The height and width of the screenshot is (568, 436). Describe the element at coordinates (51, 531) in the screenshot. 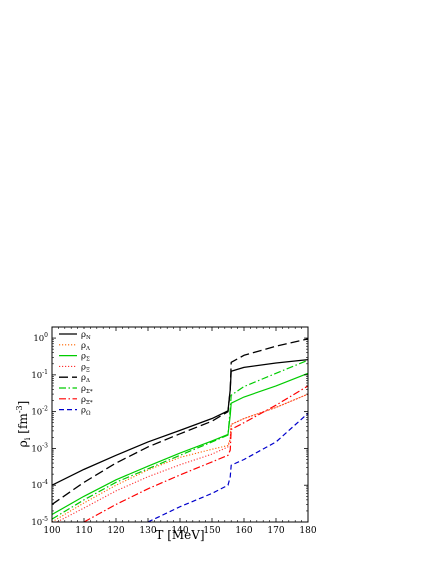

I see `x-tick-label: 100` at that location.